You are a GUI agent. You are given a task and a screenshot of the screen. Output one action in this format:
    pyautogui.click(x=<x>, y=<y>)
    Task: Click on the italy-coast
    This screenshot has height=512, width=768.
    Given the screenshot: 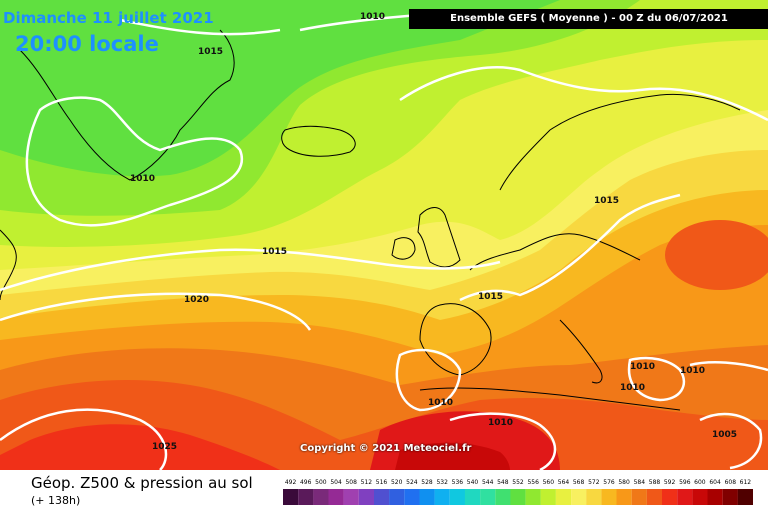 What is the action you would take?
    pyautogui.click(x=581, y=351)
    